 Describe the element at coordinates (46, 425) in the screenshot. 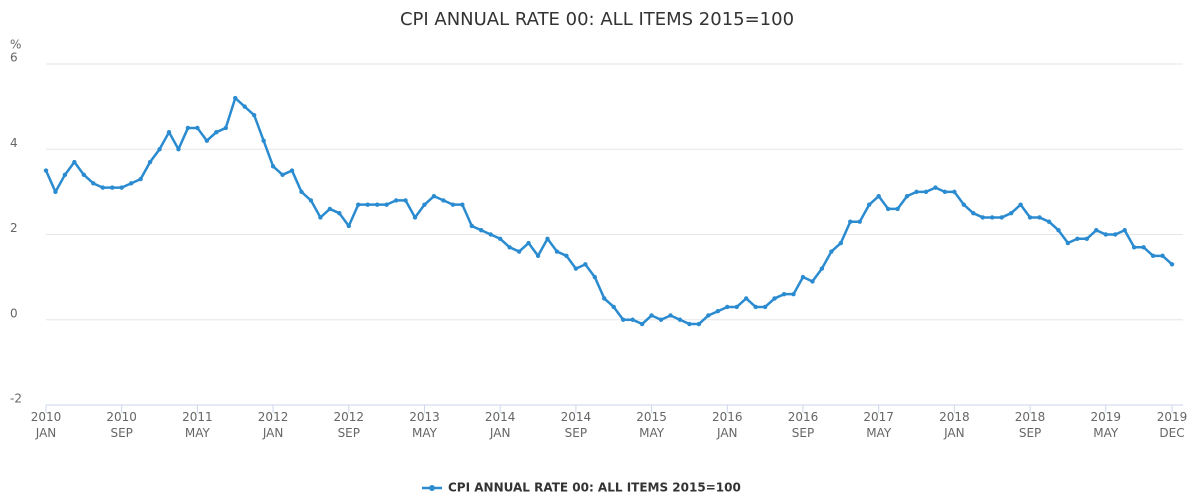

I see `x-tick-label: 2010 JAN` at that location.